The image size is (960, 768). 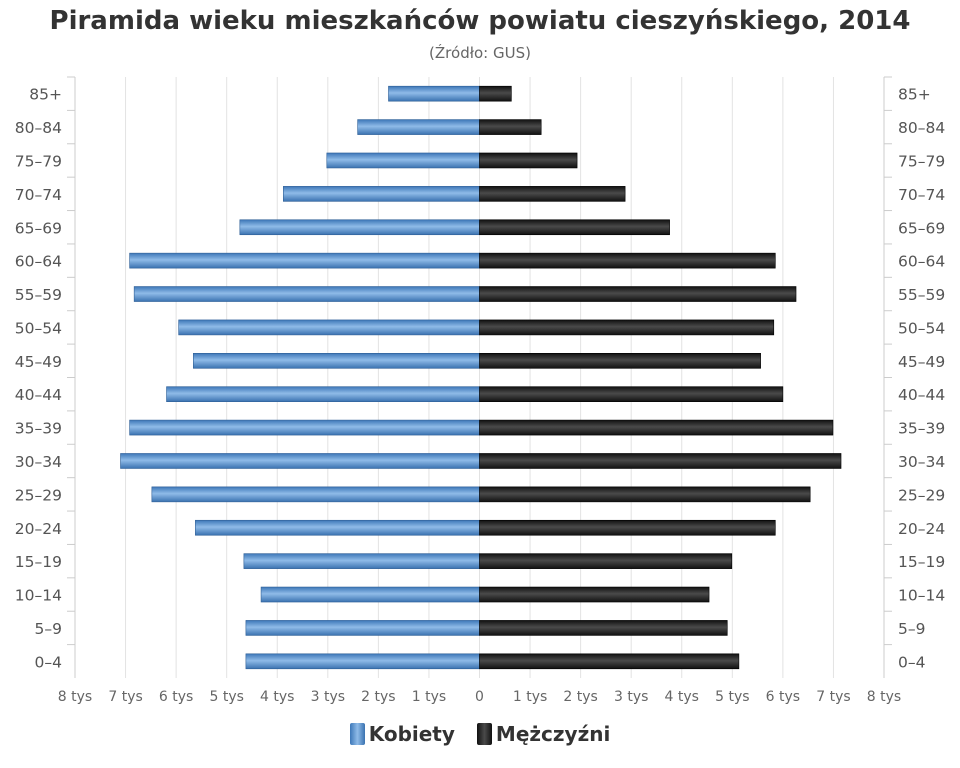 I want to click on y-category-label-right: 70–74, so click(x=921, y=195).